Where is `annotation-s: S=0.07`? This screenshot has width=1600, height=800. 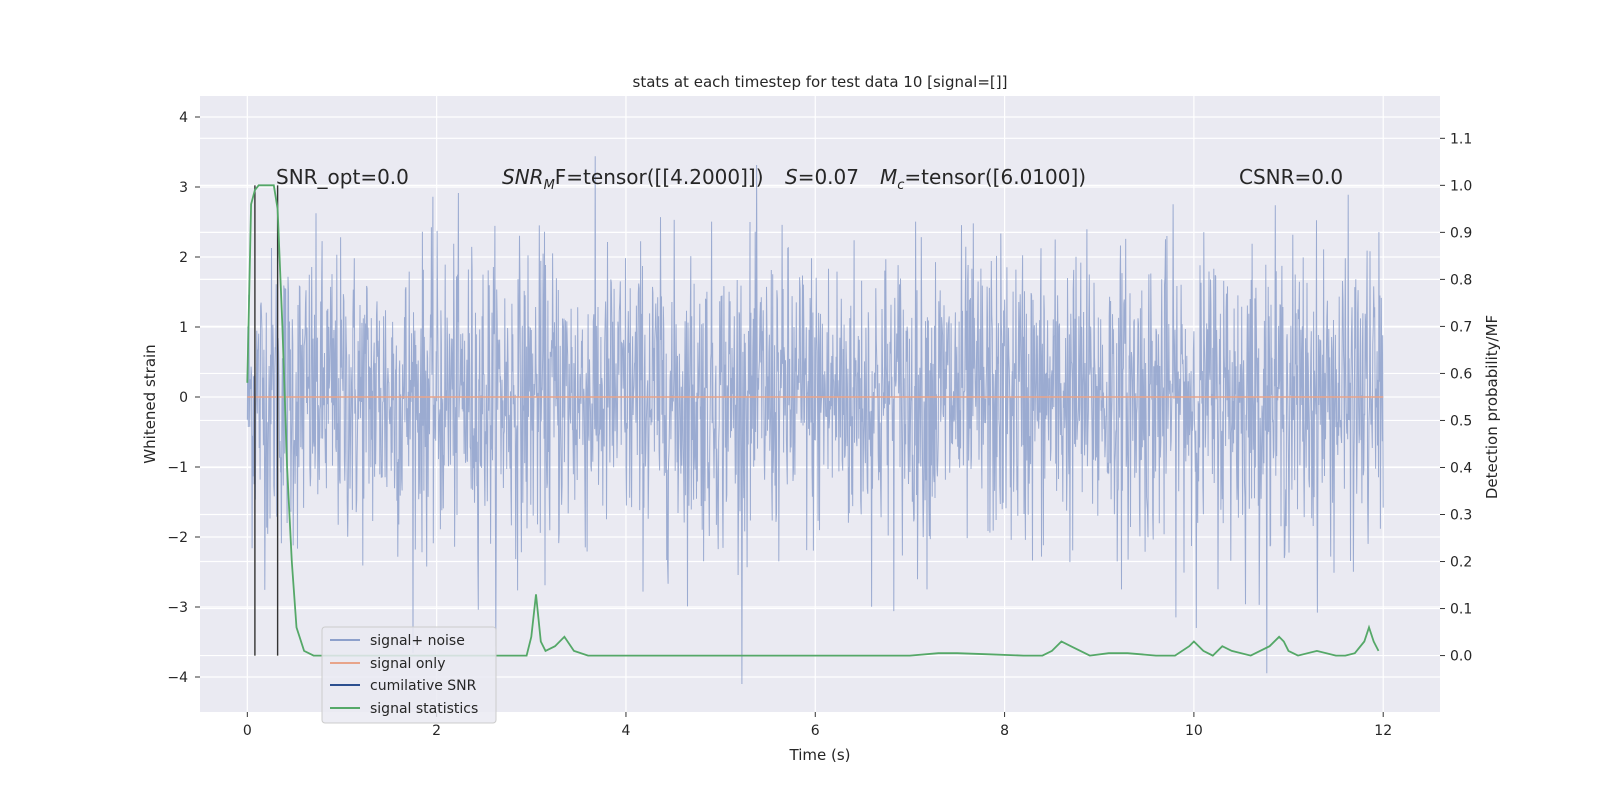 annotation-s: S=0.07 is located at coordinates (822, 177).